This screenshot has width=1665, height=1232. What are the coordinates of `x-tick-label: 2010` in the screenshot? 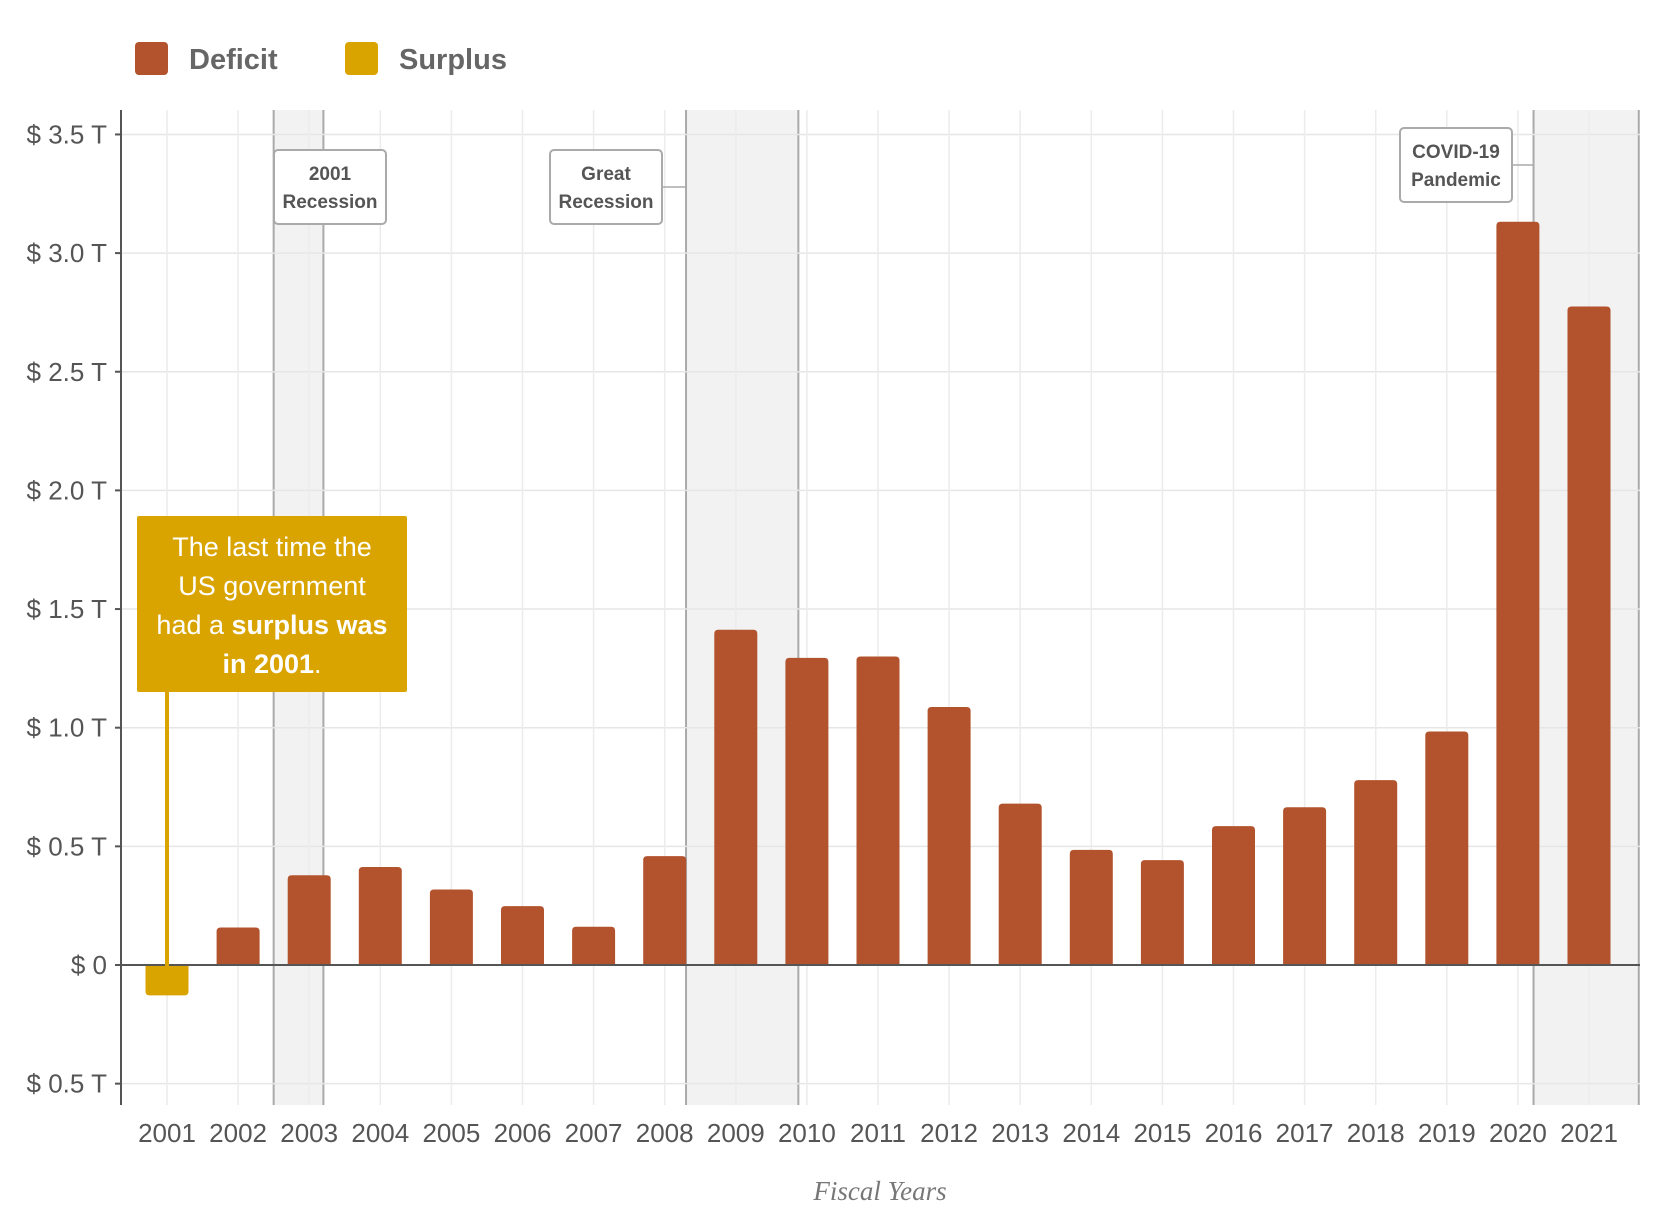 It's located at (807, 1133).